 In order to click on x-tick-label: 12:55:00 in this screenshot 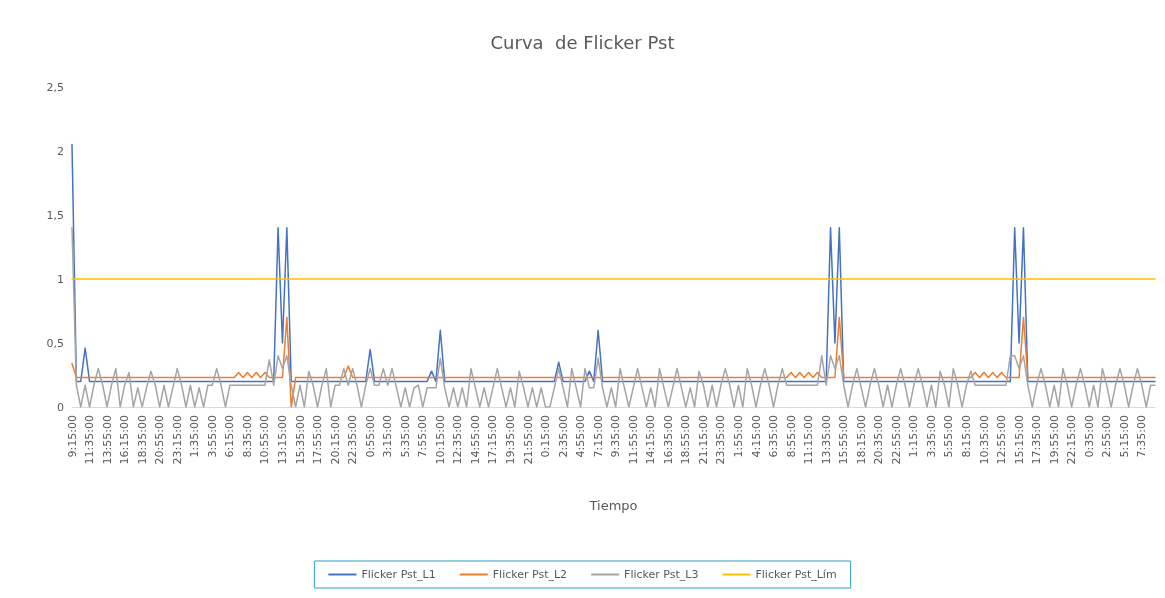, I will do `click(1002, 440)`.